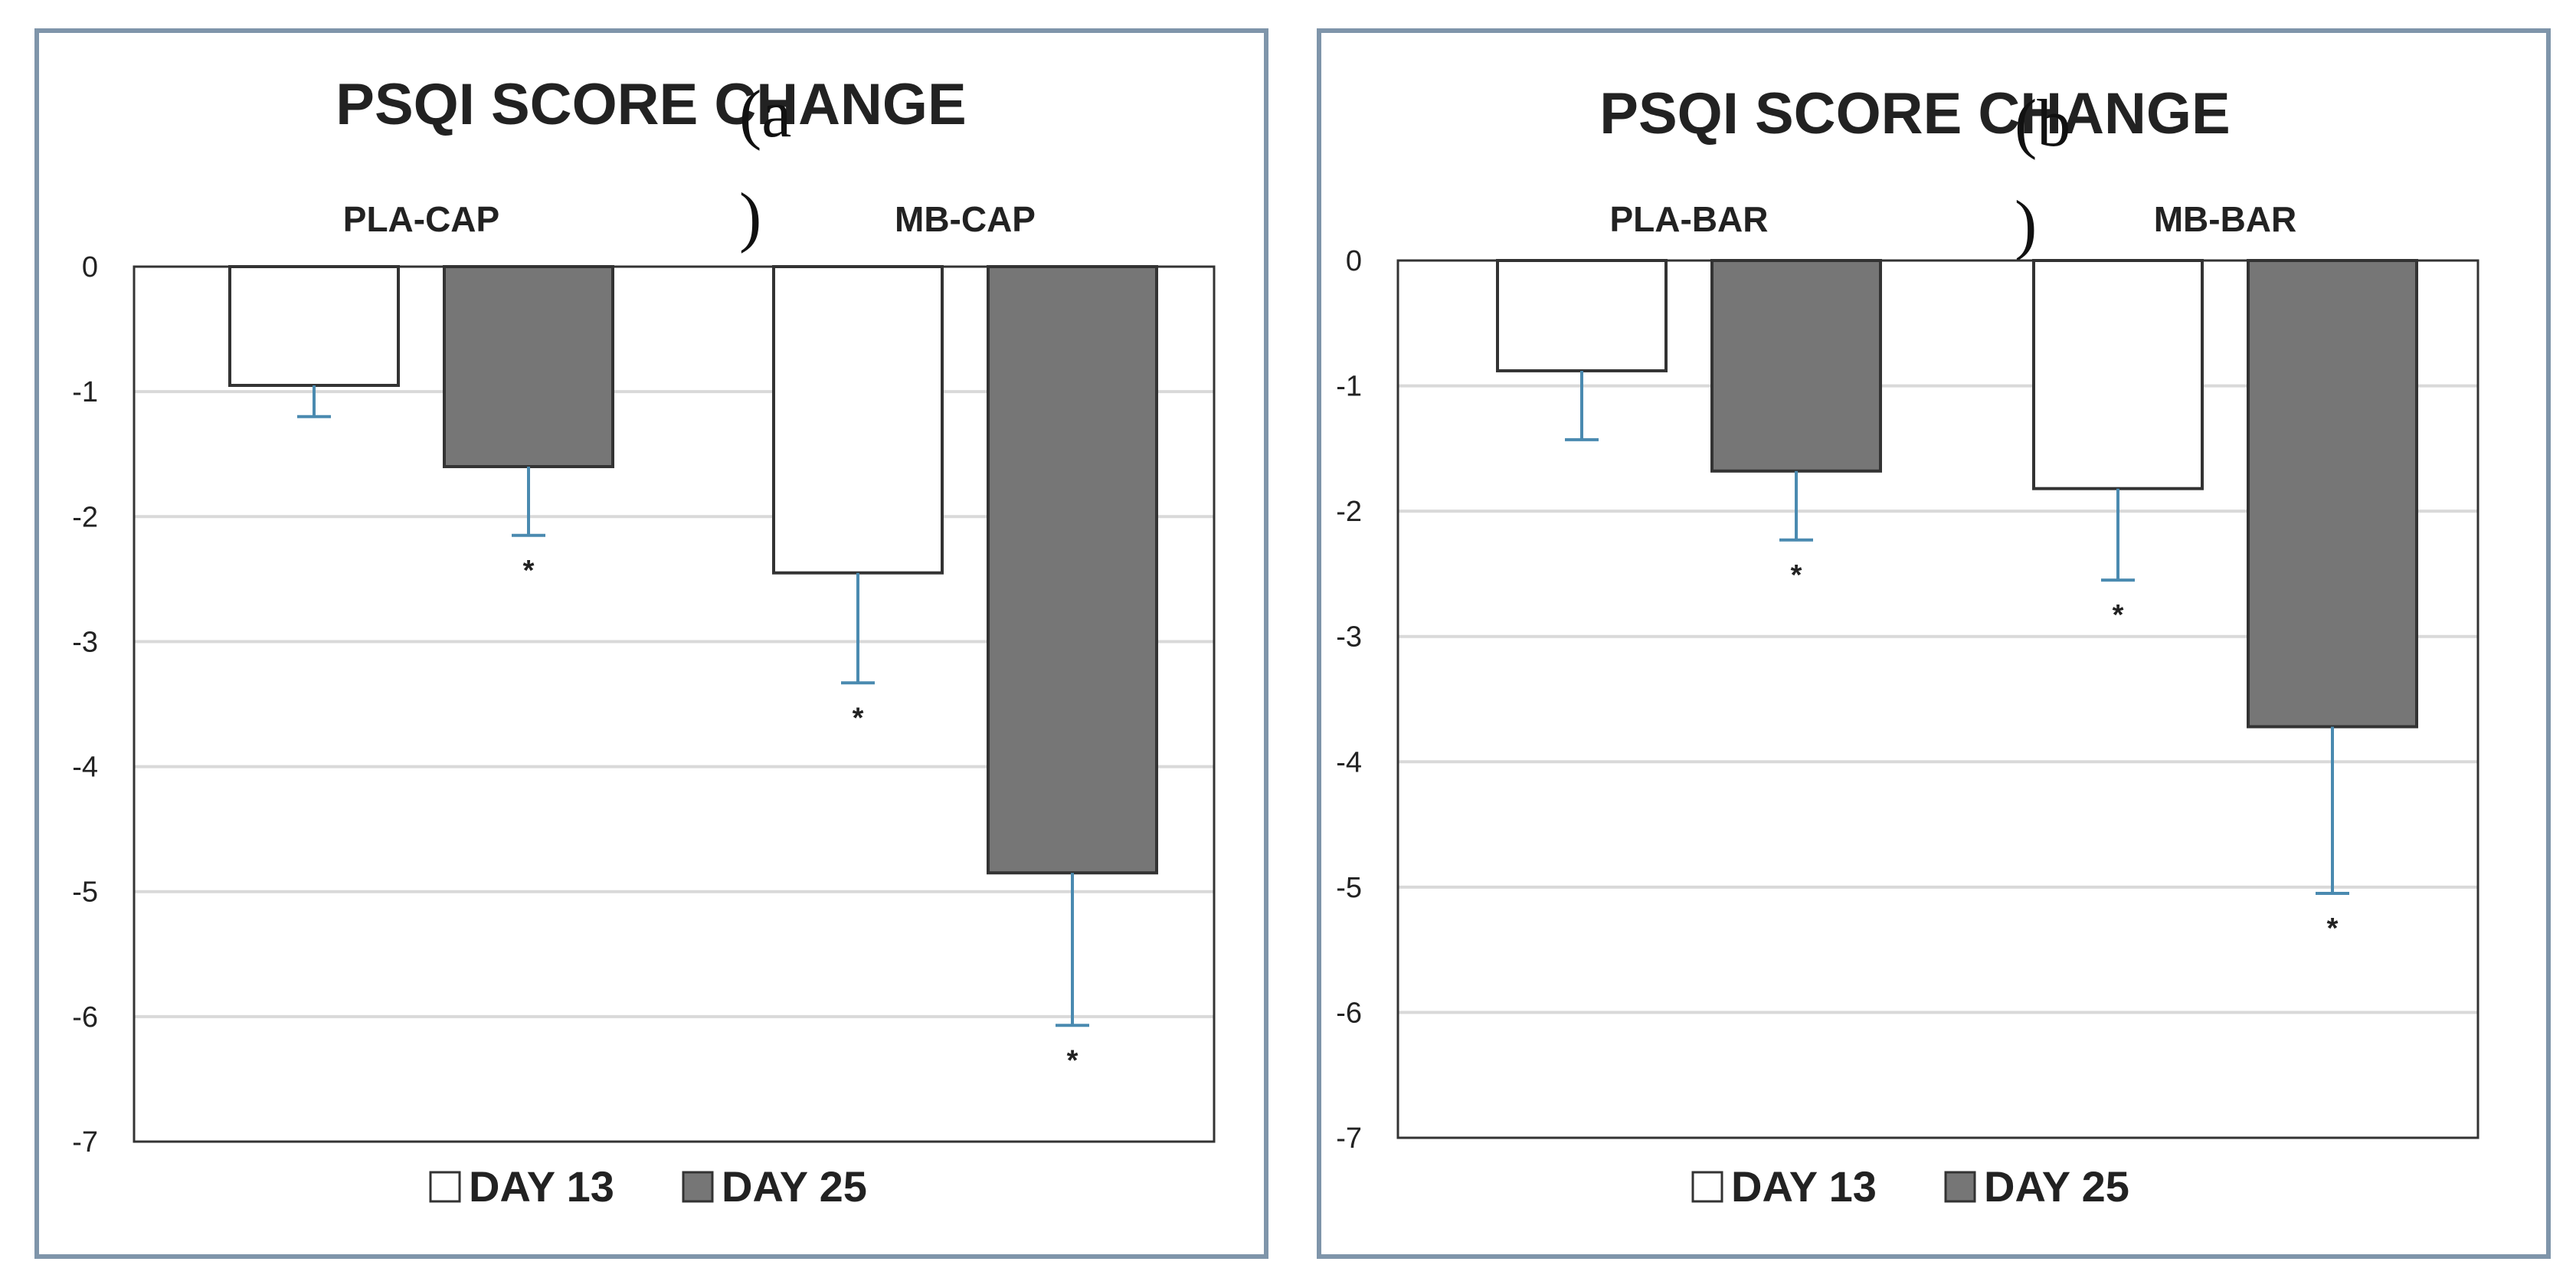 The height and width of the screenshot is (1278, 2576). I want to click on chart-b-y-tick-label: 0, so click(1354, 261).